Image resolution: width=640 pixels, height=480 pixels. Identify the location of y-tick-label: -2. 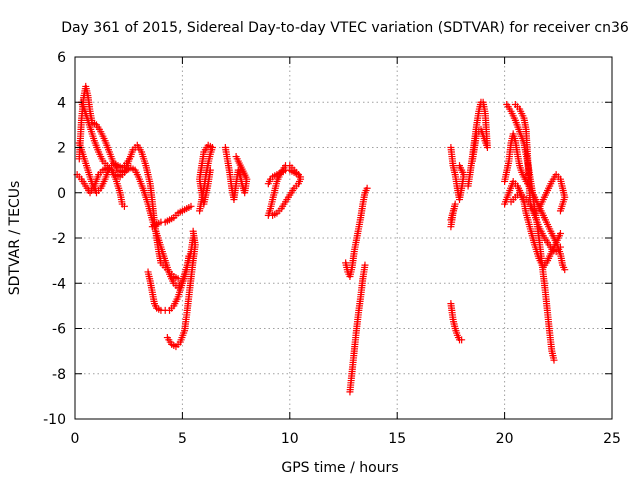
(59, 239).